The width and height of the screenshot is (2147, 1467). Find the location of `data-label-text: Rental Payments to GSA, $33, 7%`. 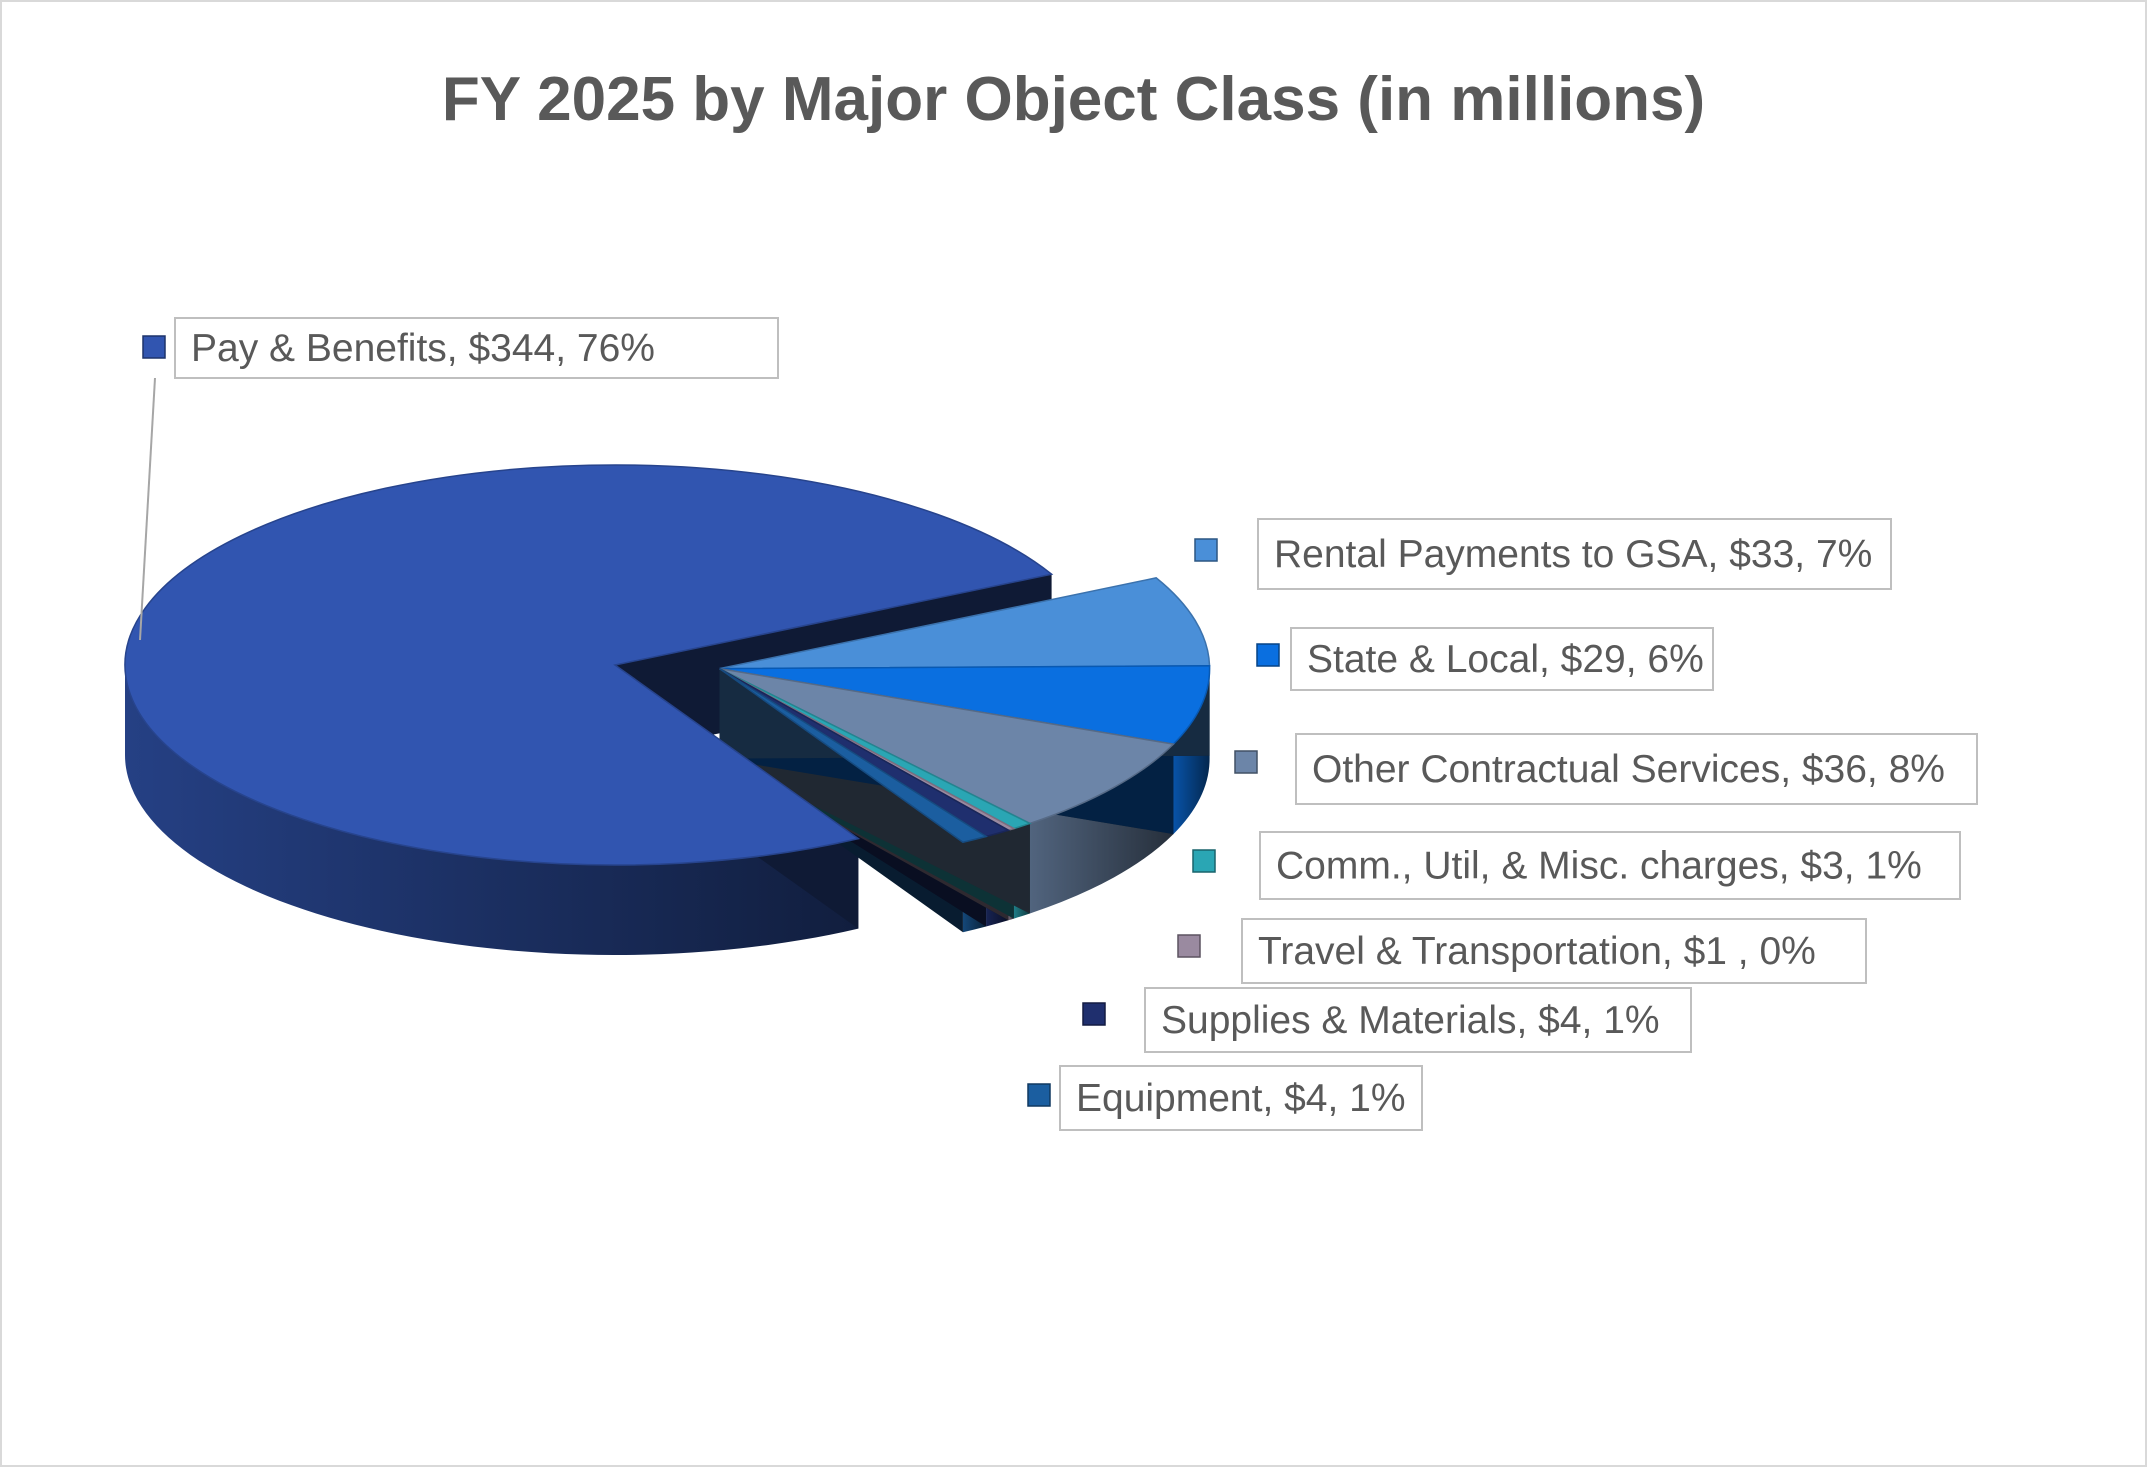

data-label-text: Rental Payments to GSA, $33, 7% is located at coordinates (1573, 554).